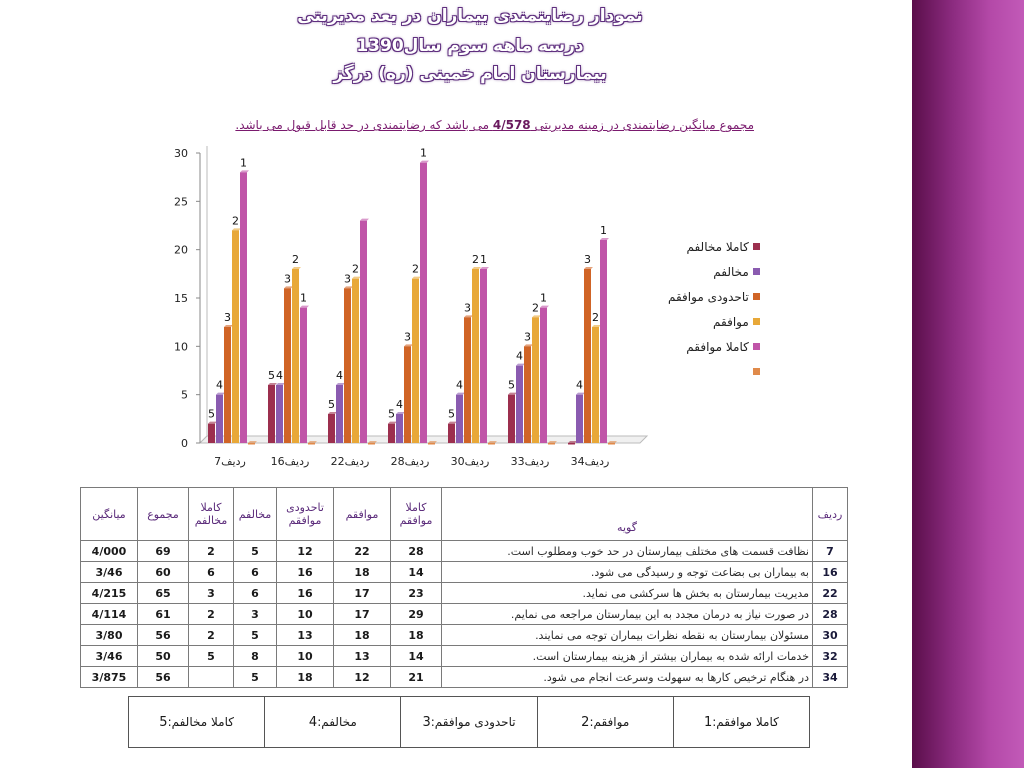 Image resolution: width=1024 pixels, height=768 pixels. What do you see at coordinates (255, 514) in the screenshot?
I see `header-c4: مخالفم` at bounding box center [255, 514].